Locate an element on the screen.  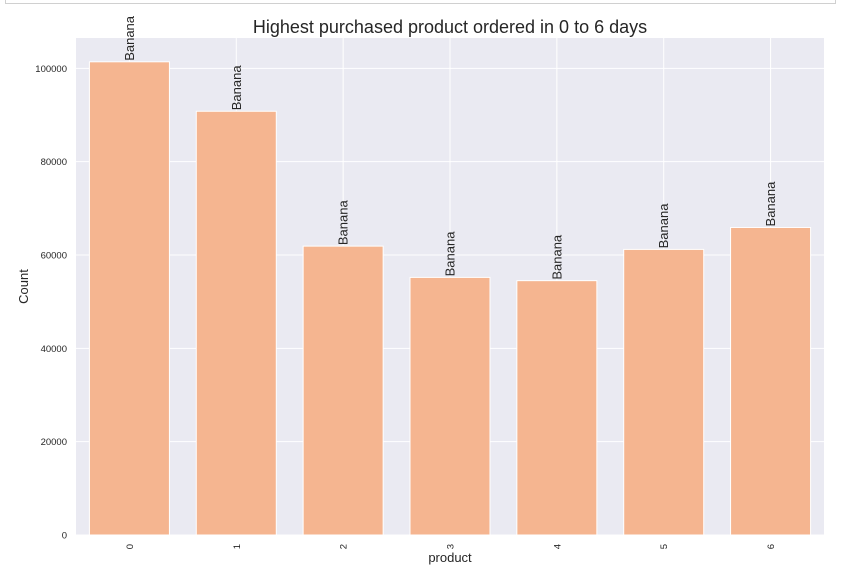
y-tick-label: 40000 is located at coordinates (54, 349).